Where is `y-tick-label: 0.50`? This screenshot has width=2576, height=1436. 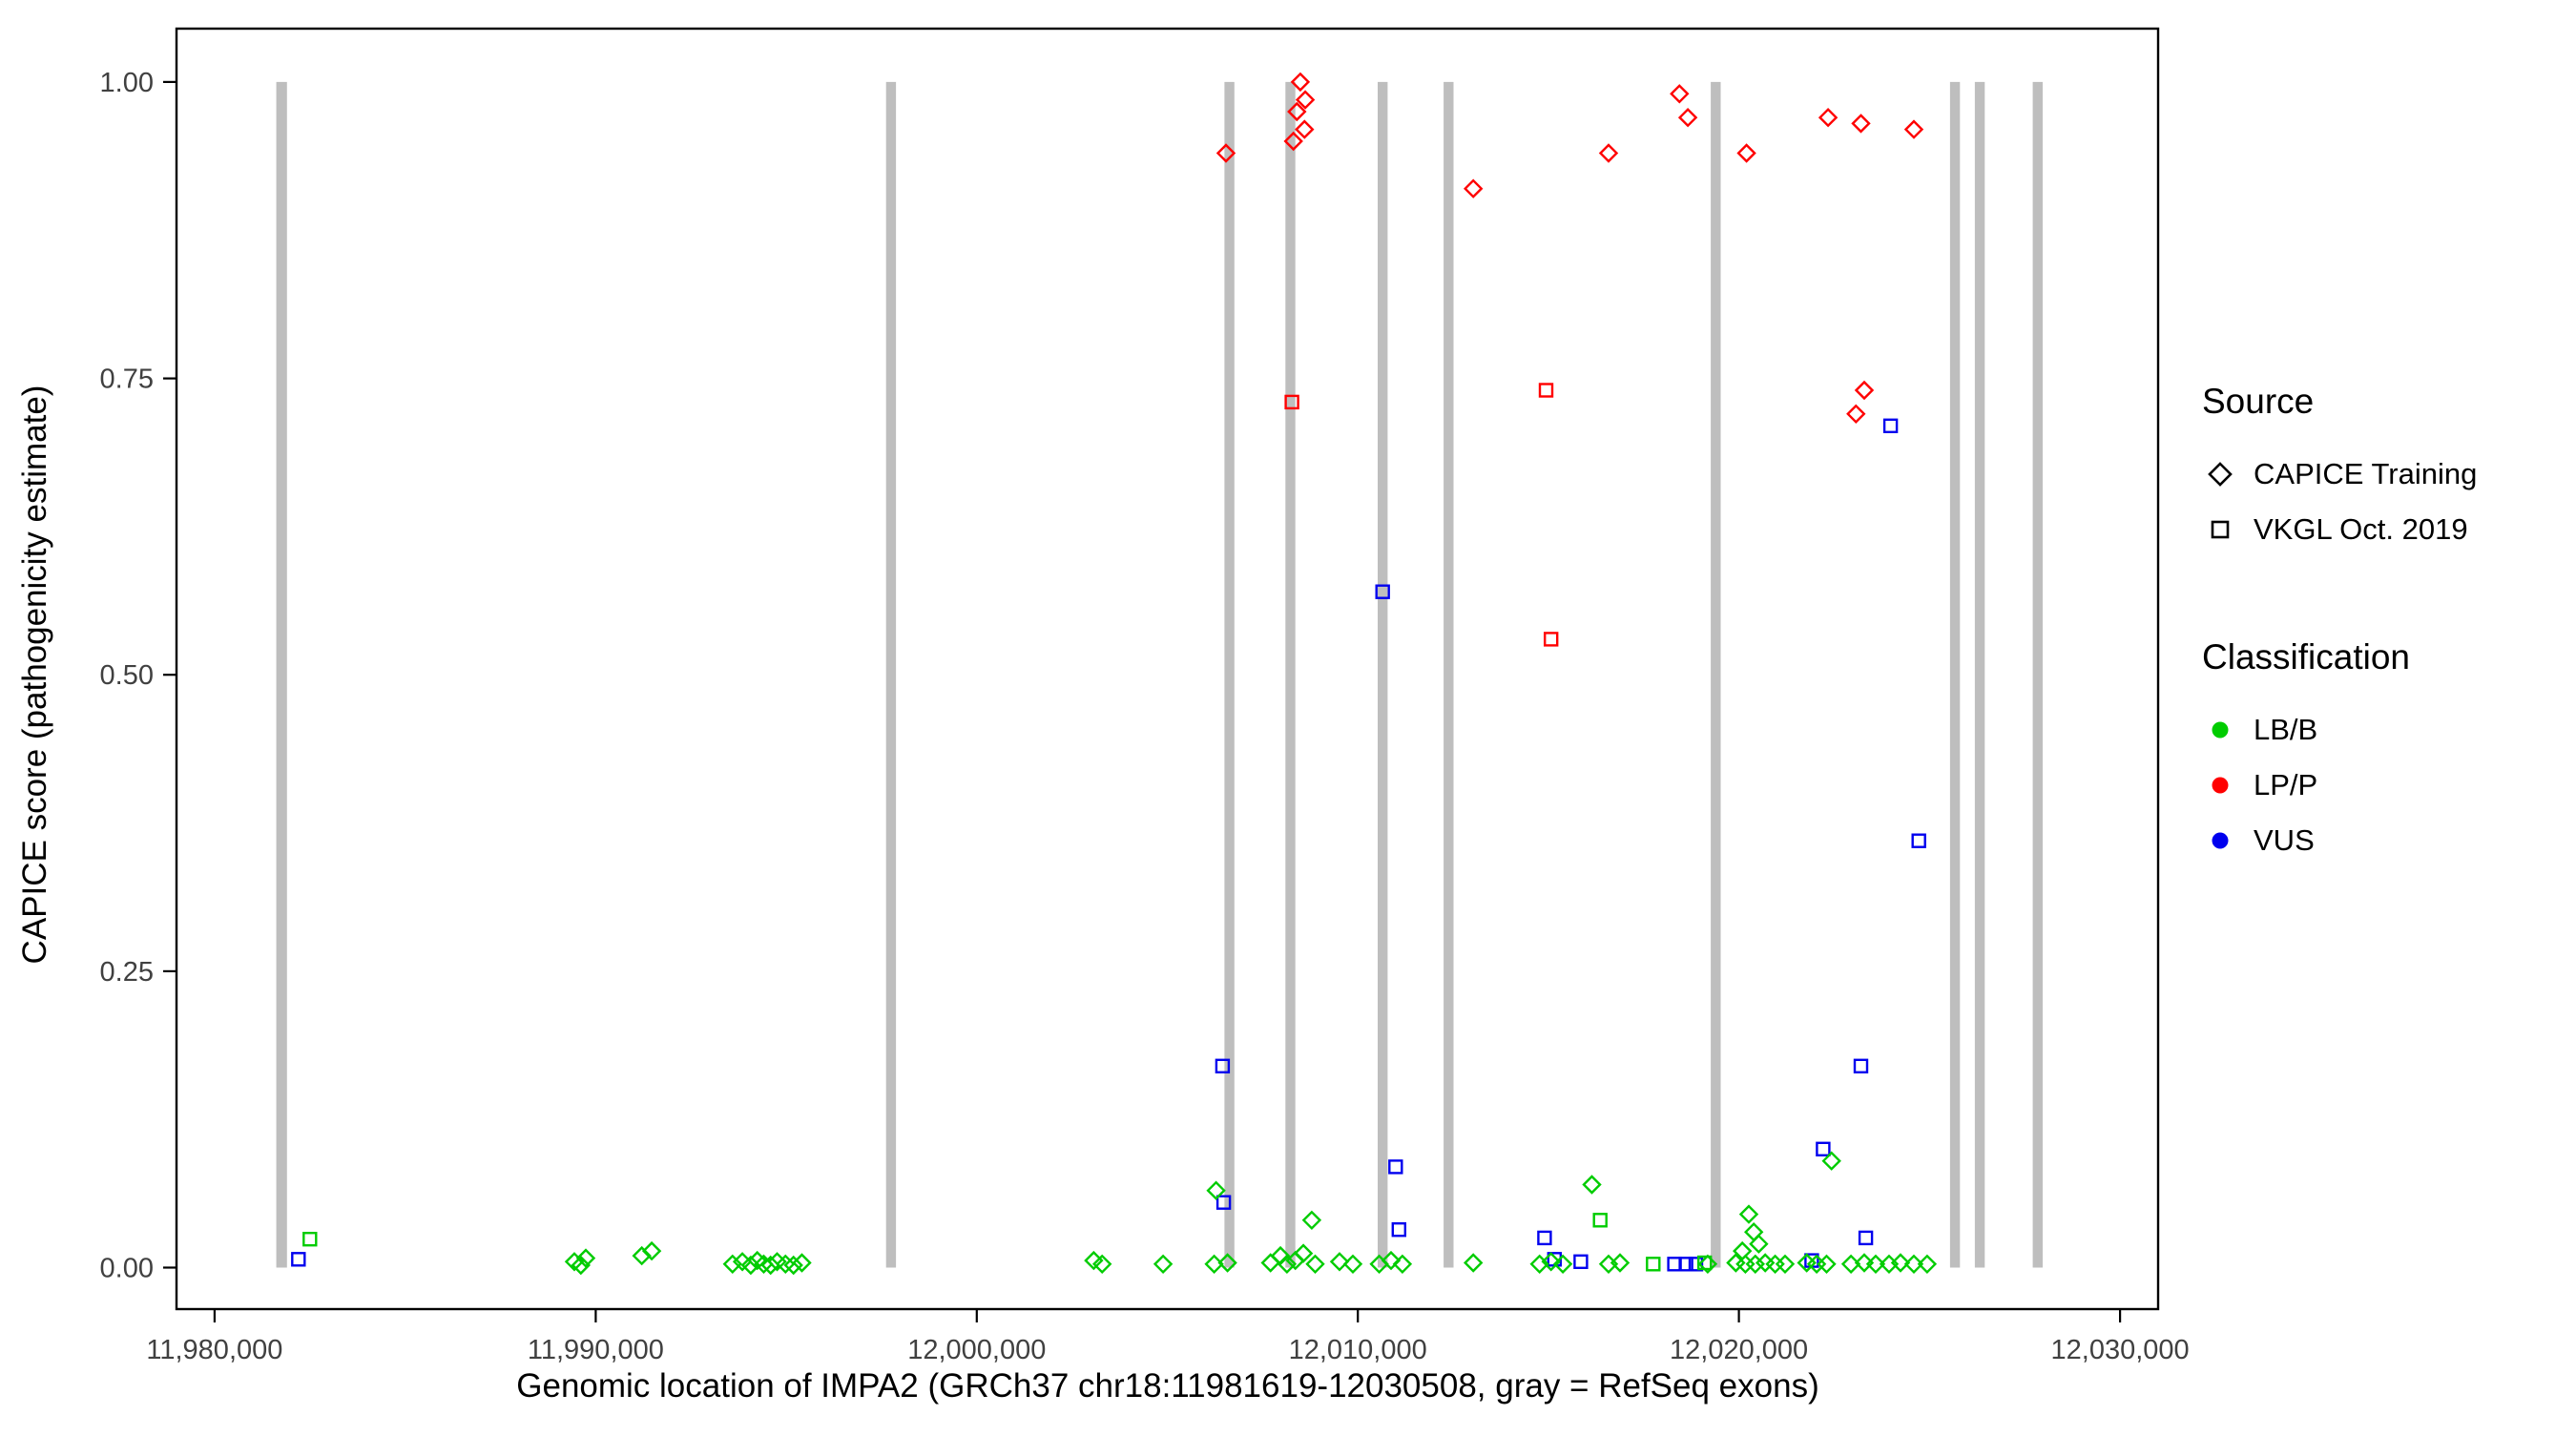
y-tick-label: 0.50 is located at coordinates (127, 675).